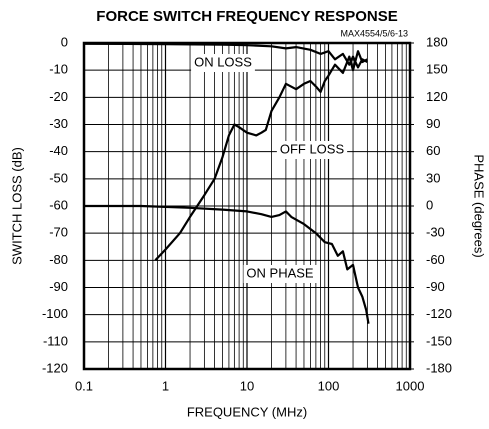  Describe the element at coordinates (433, 150) in the screenshot. I see `y2-tick-label: 60` at that location.